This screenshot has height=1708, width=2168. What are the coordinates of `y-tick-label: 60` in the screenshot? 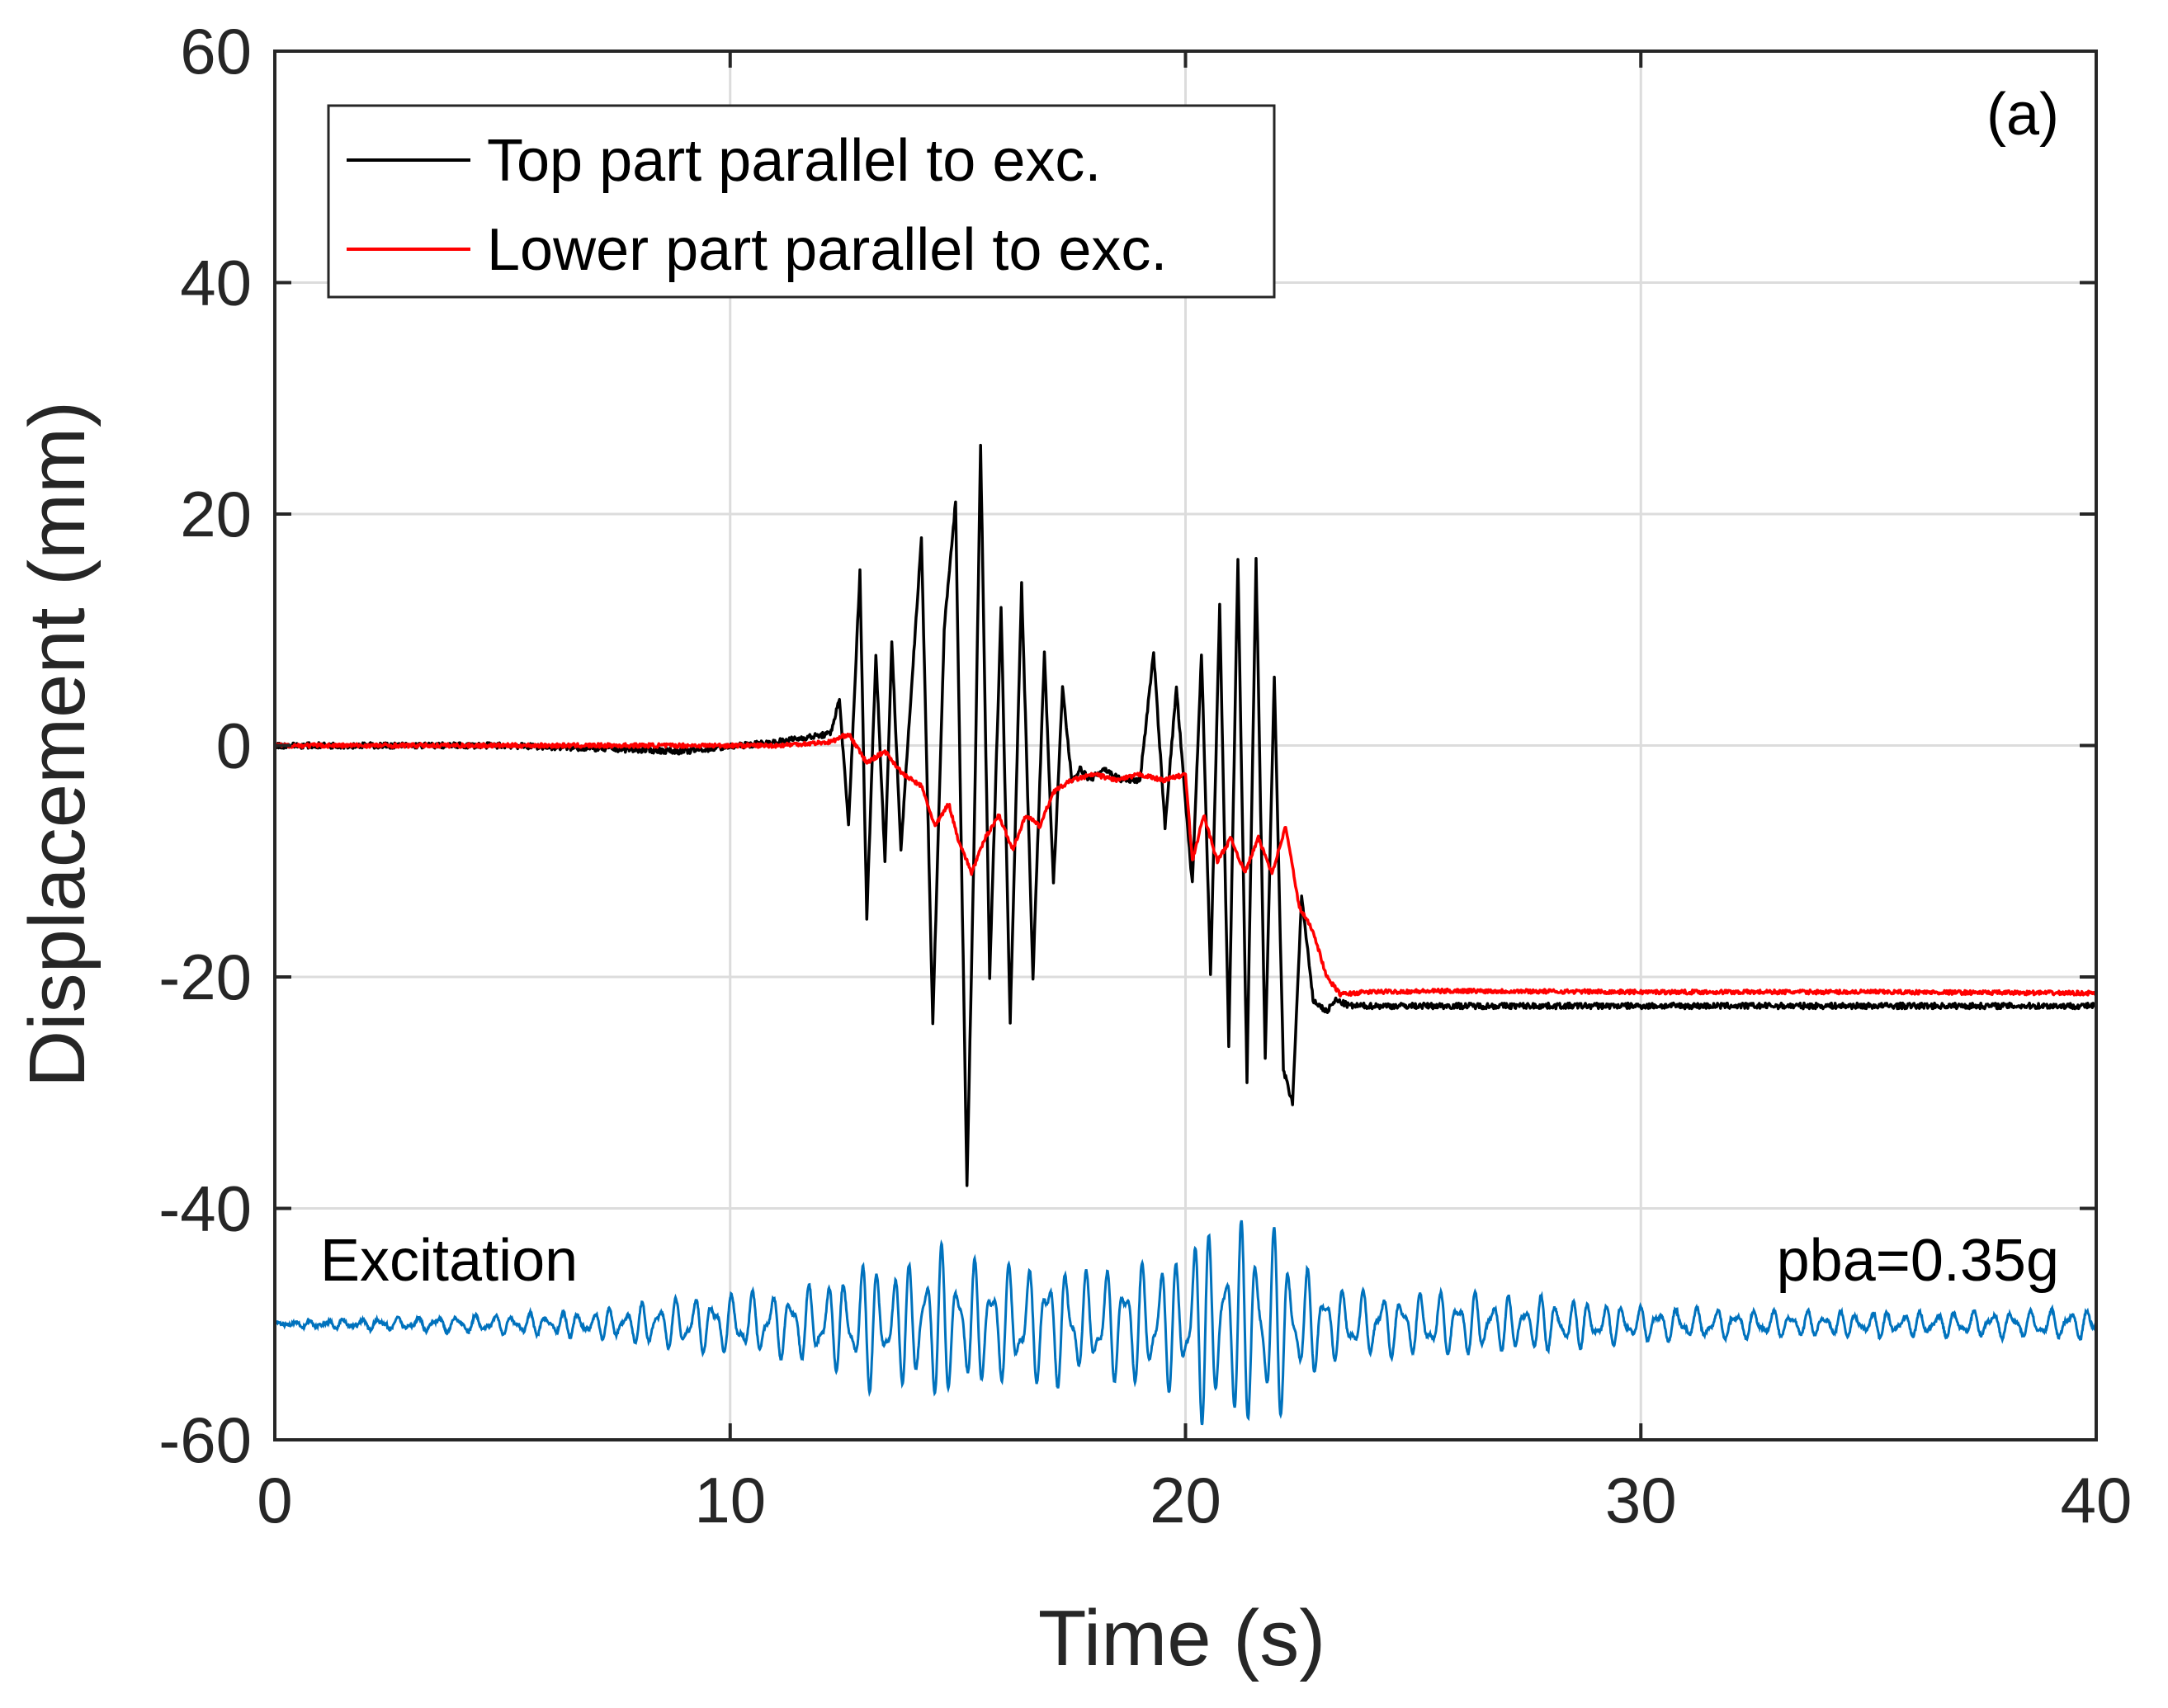 It's located at (216, 51).